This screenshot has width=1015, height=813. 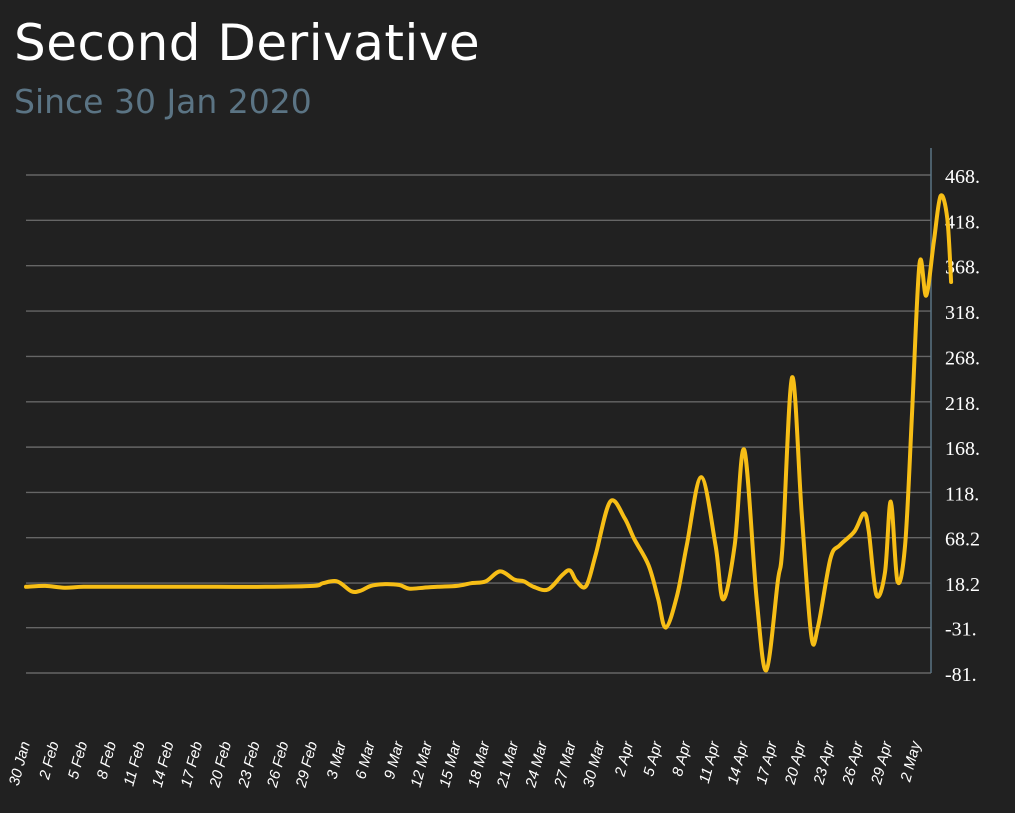 I want to click on y-tick-label: -81., so click(x=961, y=675).